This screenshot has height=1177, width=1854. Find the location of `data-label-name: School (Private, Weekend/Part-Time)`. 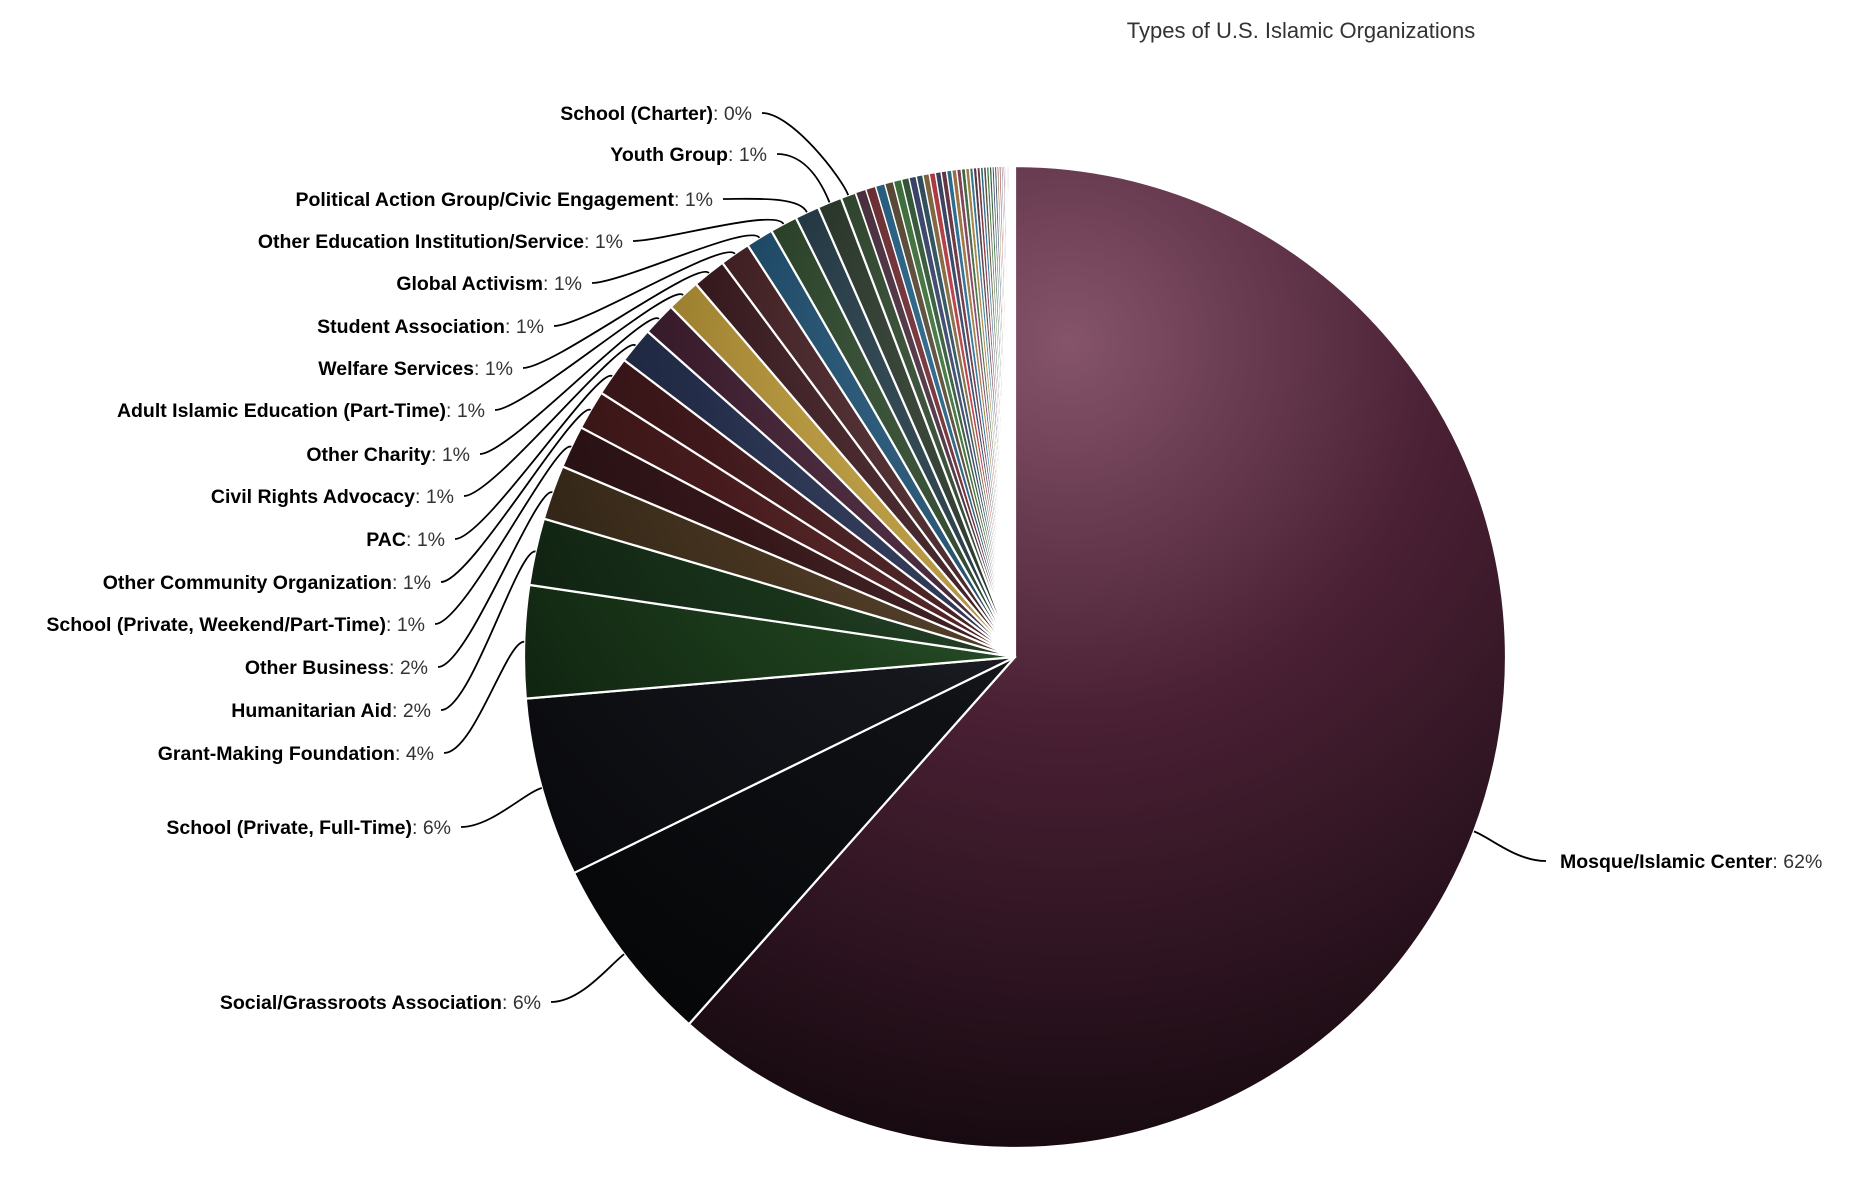

data-label-name: School (Private, Weekend/Part-Time) is located at coordinates (216, 625).